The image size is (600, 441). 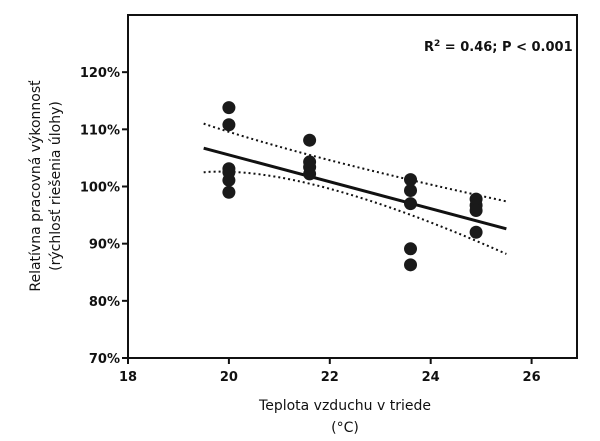 What do you see at coordinates (128, 377) in the screenshot?
I see `x-tick-label: 18` at bounding box center [128, 377].